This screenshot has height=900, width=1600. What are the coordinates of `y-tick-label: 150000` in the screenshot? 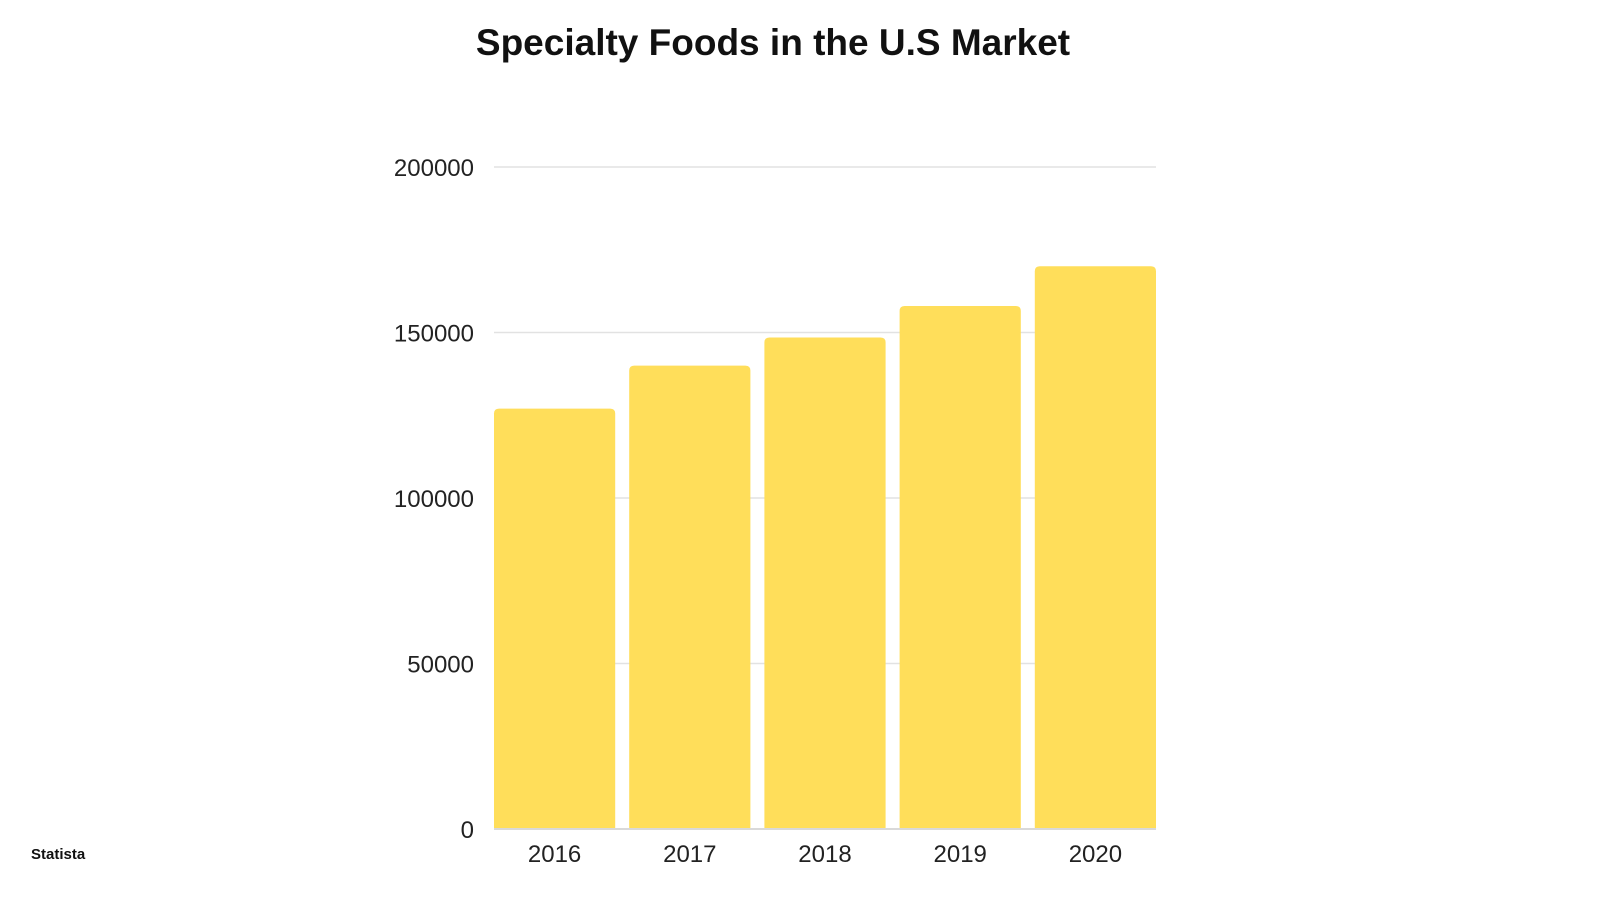 It's located at (434, 334).